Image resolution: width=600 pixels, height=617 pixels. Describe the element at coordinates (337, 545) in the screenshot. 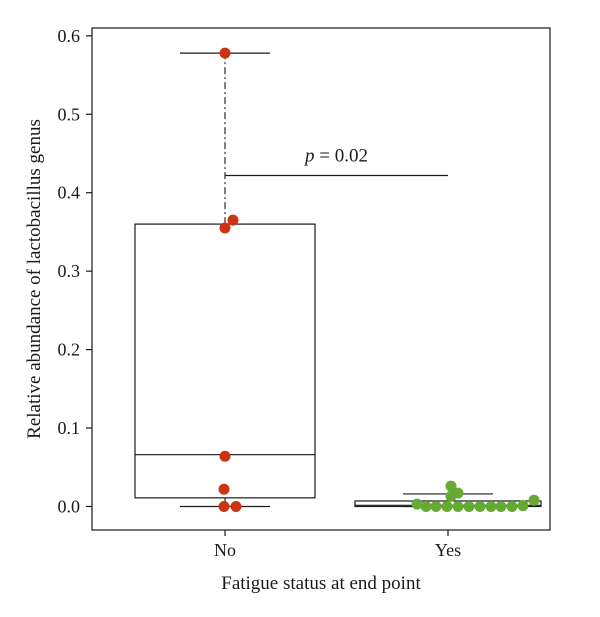

I see `x-axis: No Yes` at that location.